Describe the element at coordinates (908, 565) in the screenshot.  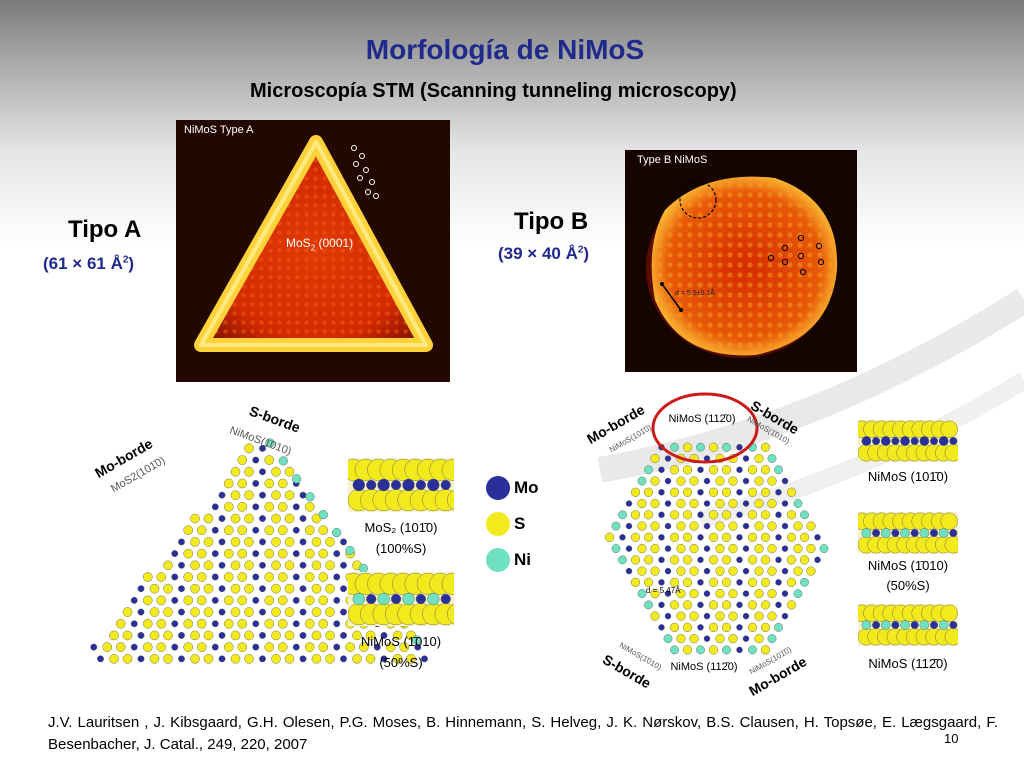
I see `strip-b-2-label: NiMoS (1̄010)` at that location.